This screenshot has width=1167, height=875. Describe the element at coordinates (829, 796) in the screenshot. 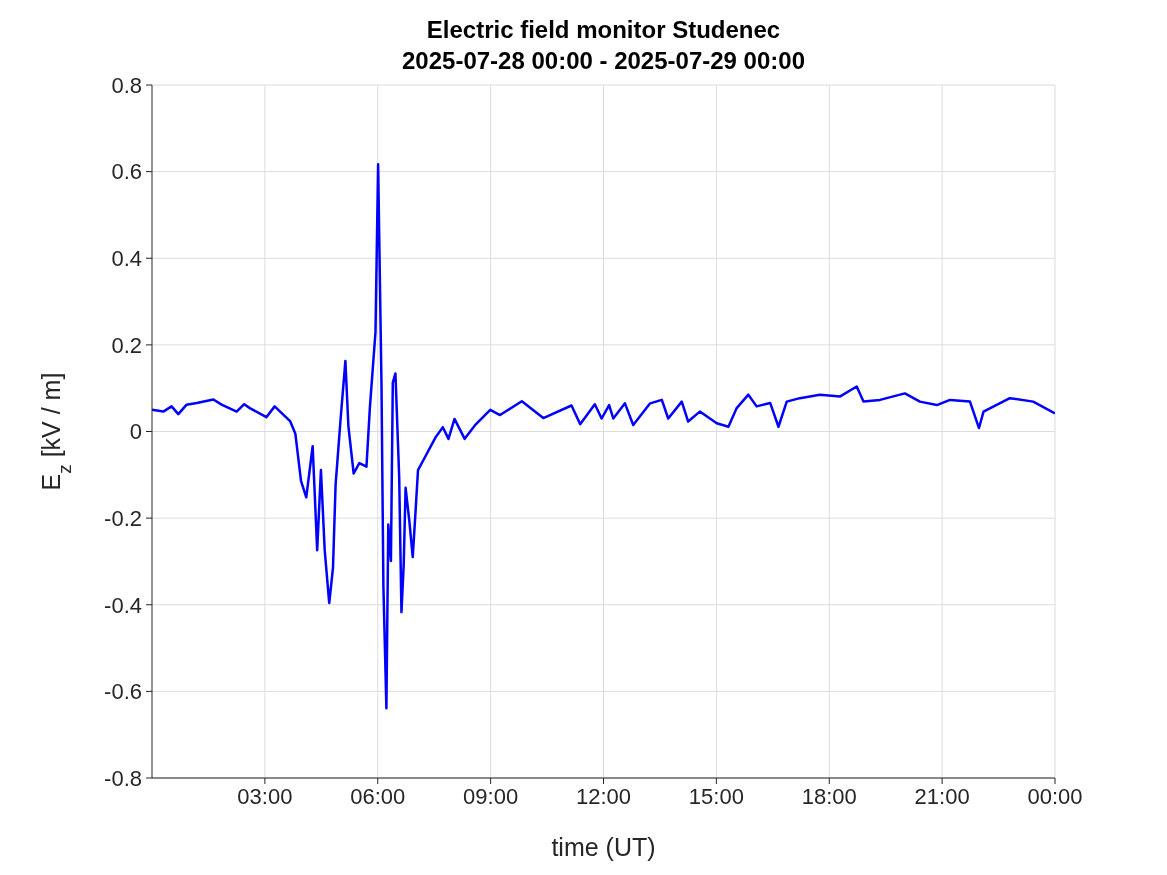

I see `x-tick-label: 18:00` at that location.